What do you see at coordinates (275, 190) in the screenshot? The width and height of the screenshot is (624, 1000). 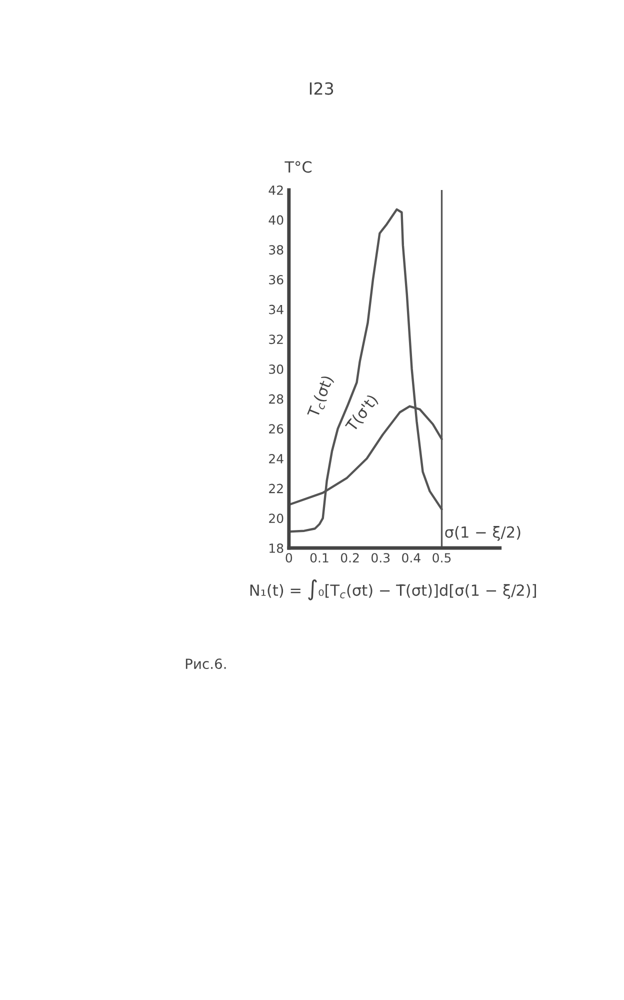 I see `y-tick-label: 42` at bounding box center [275, 190].